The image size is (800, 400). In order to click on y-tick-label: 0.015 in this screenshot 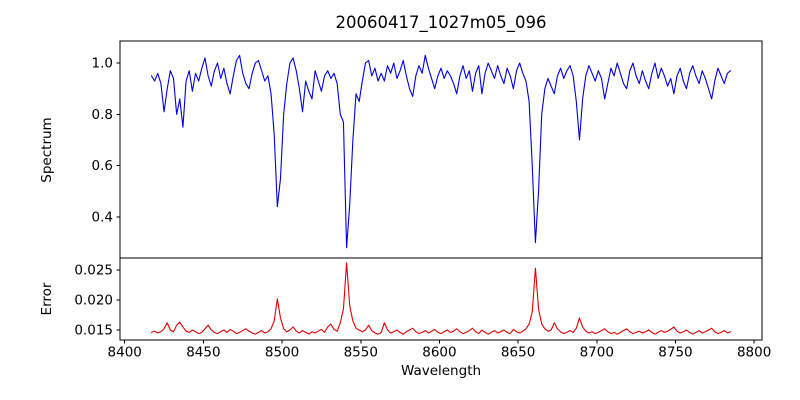, I will do `click(93, 330)`.